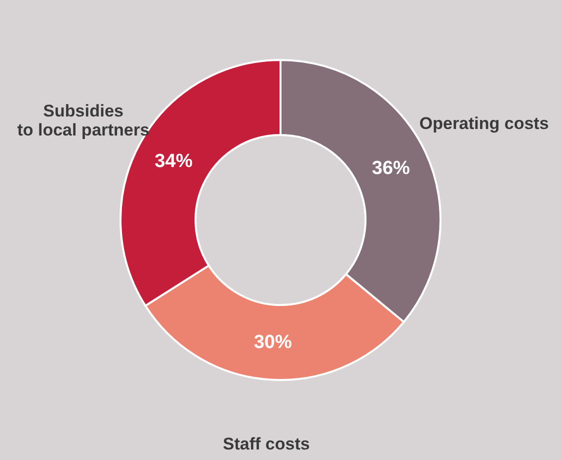 Image resolution: width=561 pixels, height=460 pixels. Describe the element at coordinates (391, 169) in the screenshot. I see `data-label: 36%` at that location.